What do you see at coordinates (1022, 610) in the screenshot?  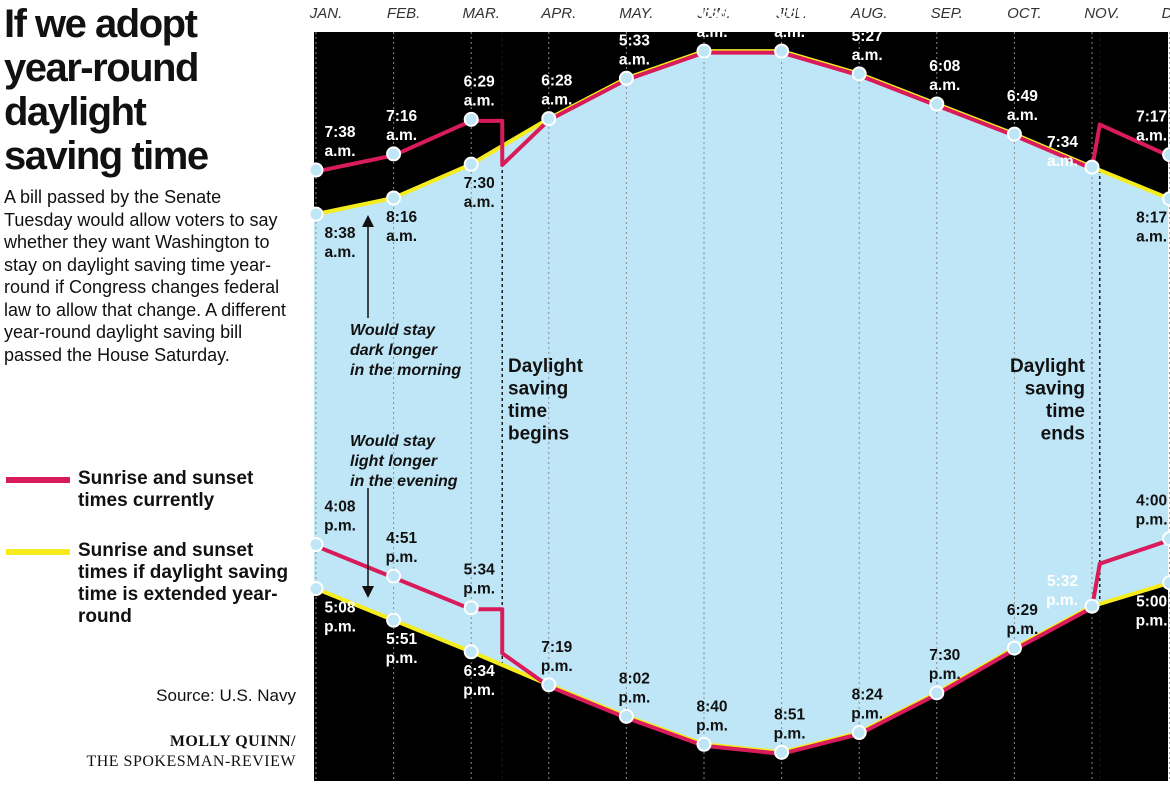 I see `time-value: 6:29` at bounding box center [1022, 610].